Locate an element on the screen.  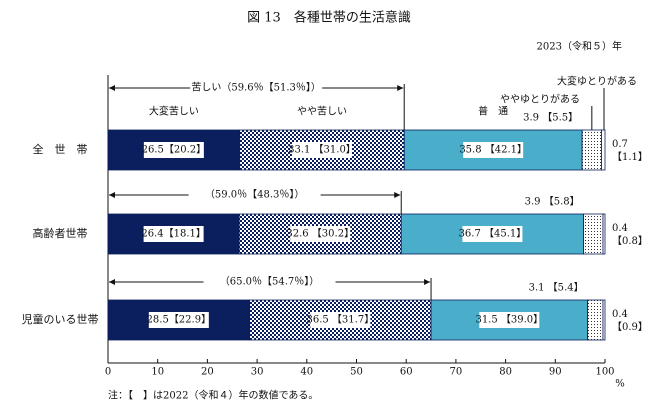
x-tick-label: 50 is located at coordinates (356, 372).